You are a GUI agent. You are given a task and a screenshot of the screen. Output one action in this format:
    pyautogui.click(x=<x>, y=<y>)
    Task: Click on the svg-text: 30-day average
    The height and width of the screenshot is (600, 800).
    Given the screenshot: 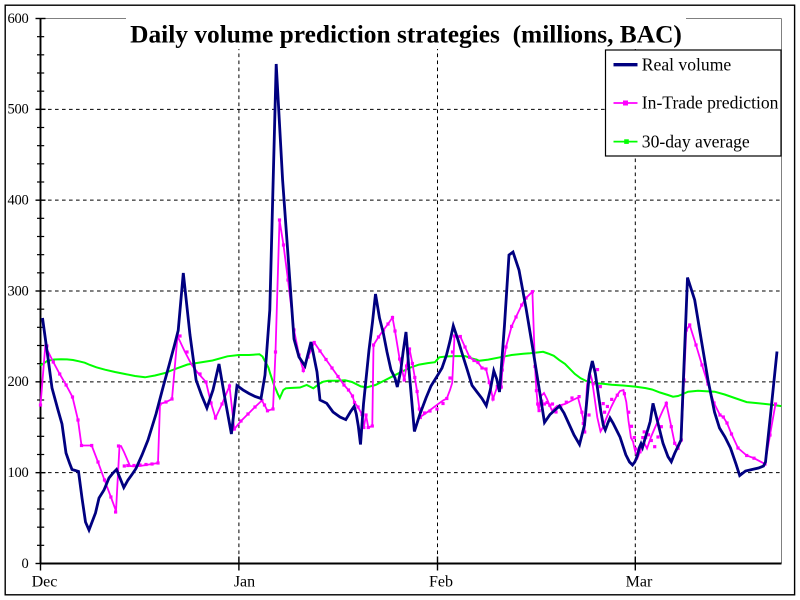 What is the action you would take?
    pyautogui.click(x=696, y=141)
    